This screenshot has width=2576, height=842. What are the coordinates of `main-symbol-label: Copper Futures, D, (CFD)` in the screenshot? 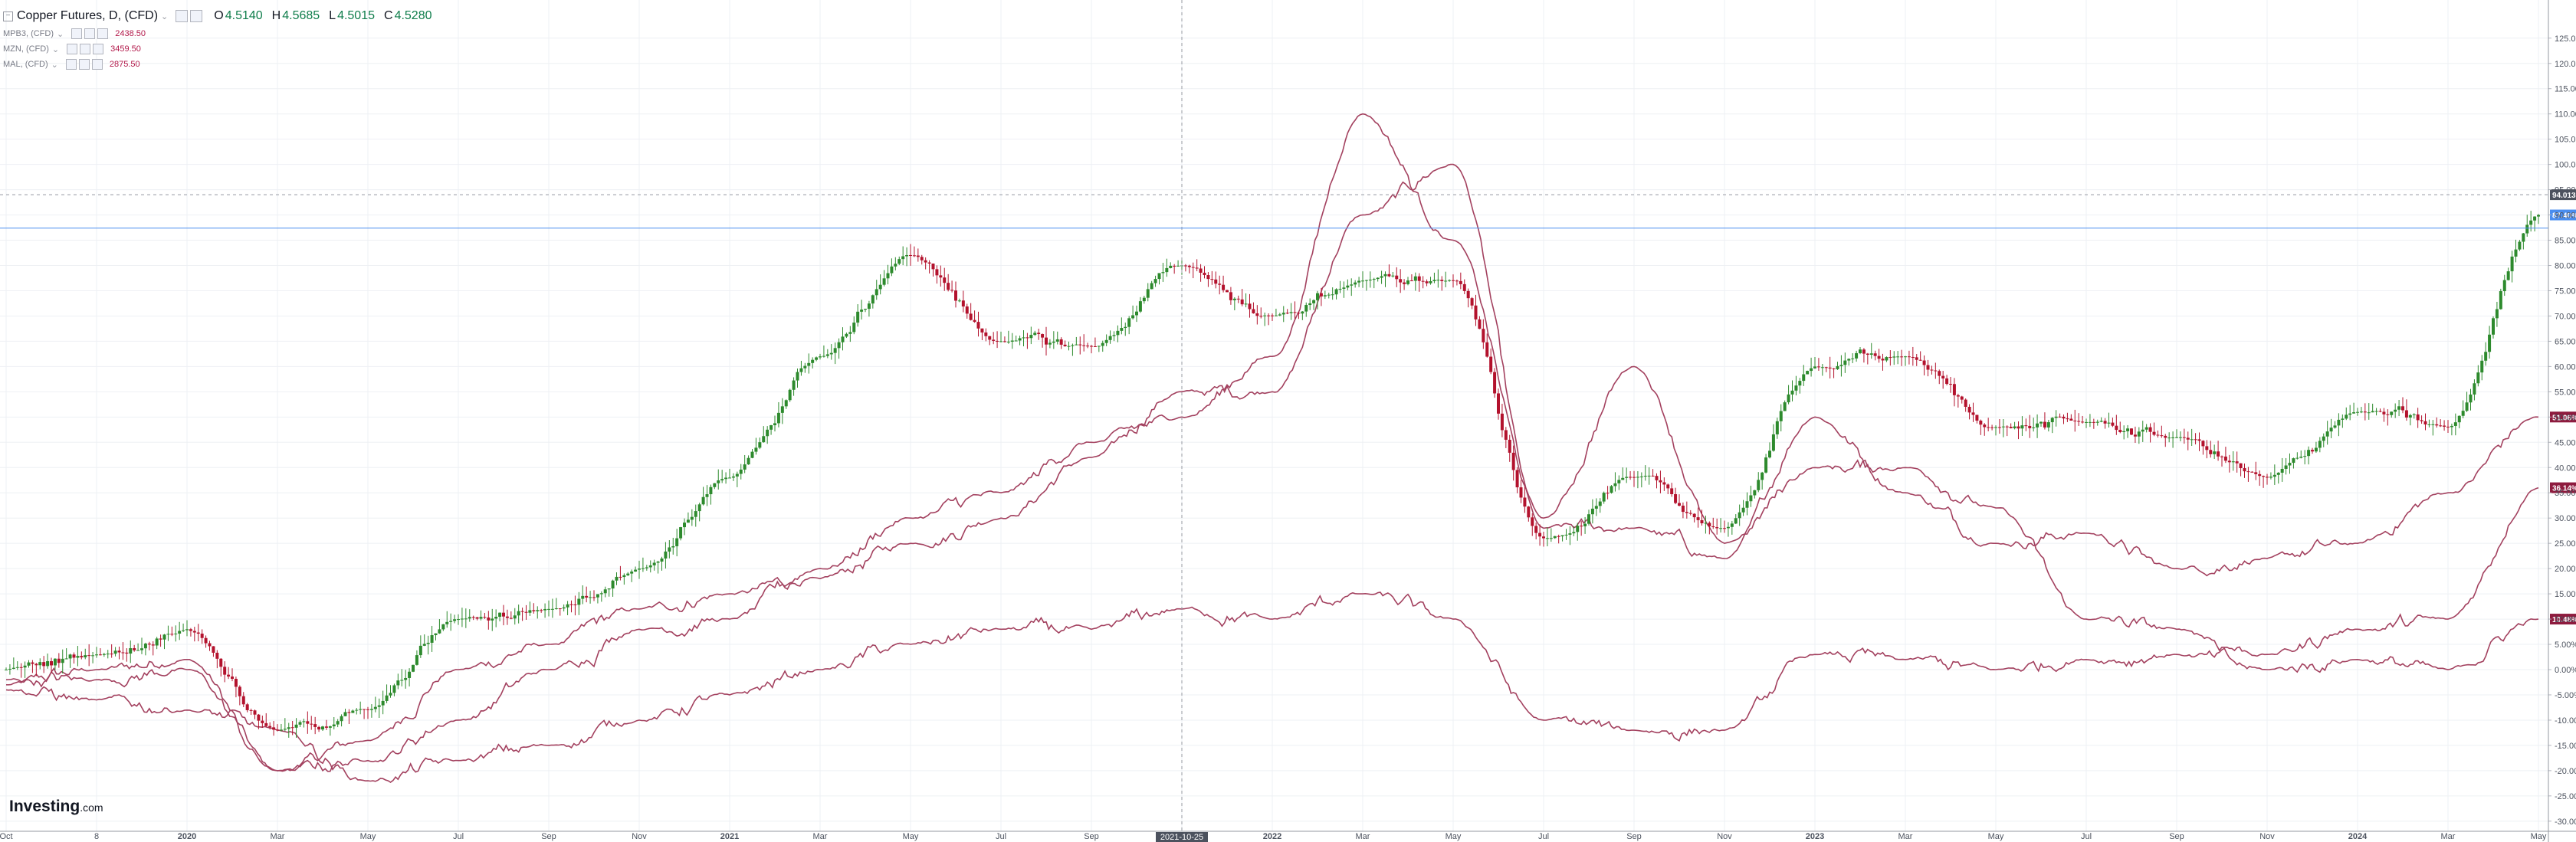 It's located at (88, 15).